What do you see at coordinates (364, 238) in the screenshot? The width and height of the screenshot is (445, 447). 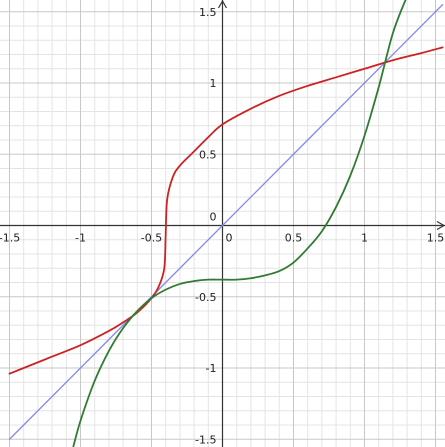 I see `x-tick-label: 1` at bounding box center [364, 238].